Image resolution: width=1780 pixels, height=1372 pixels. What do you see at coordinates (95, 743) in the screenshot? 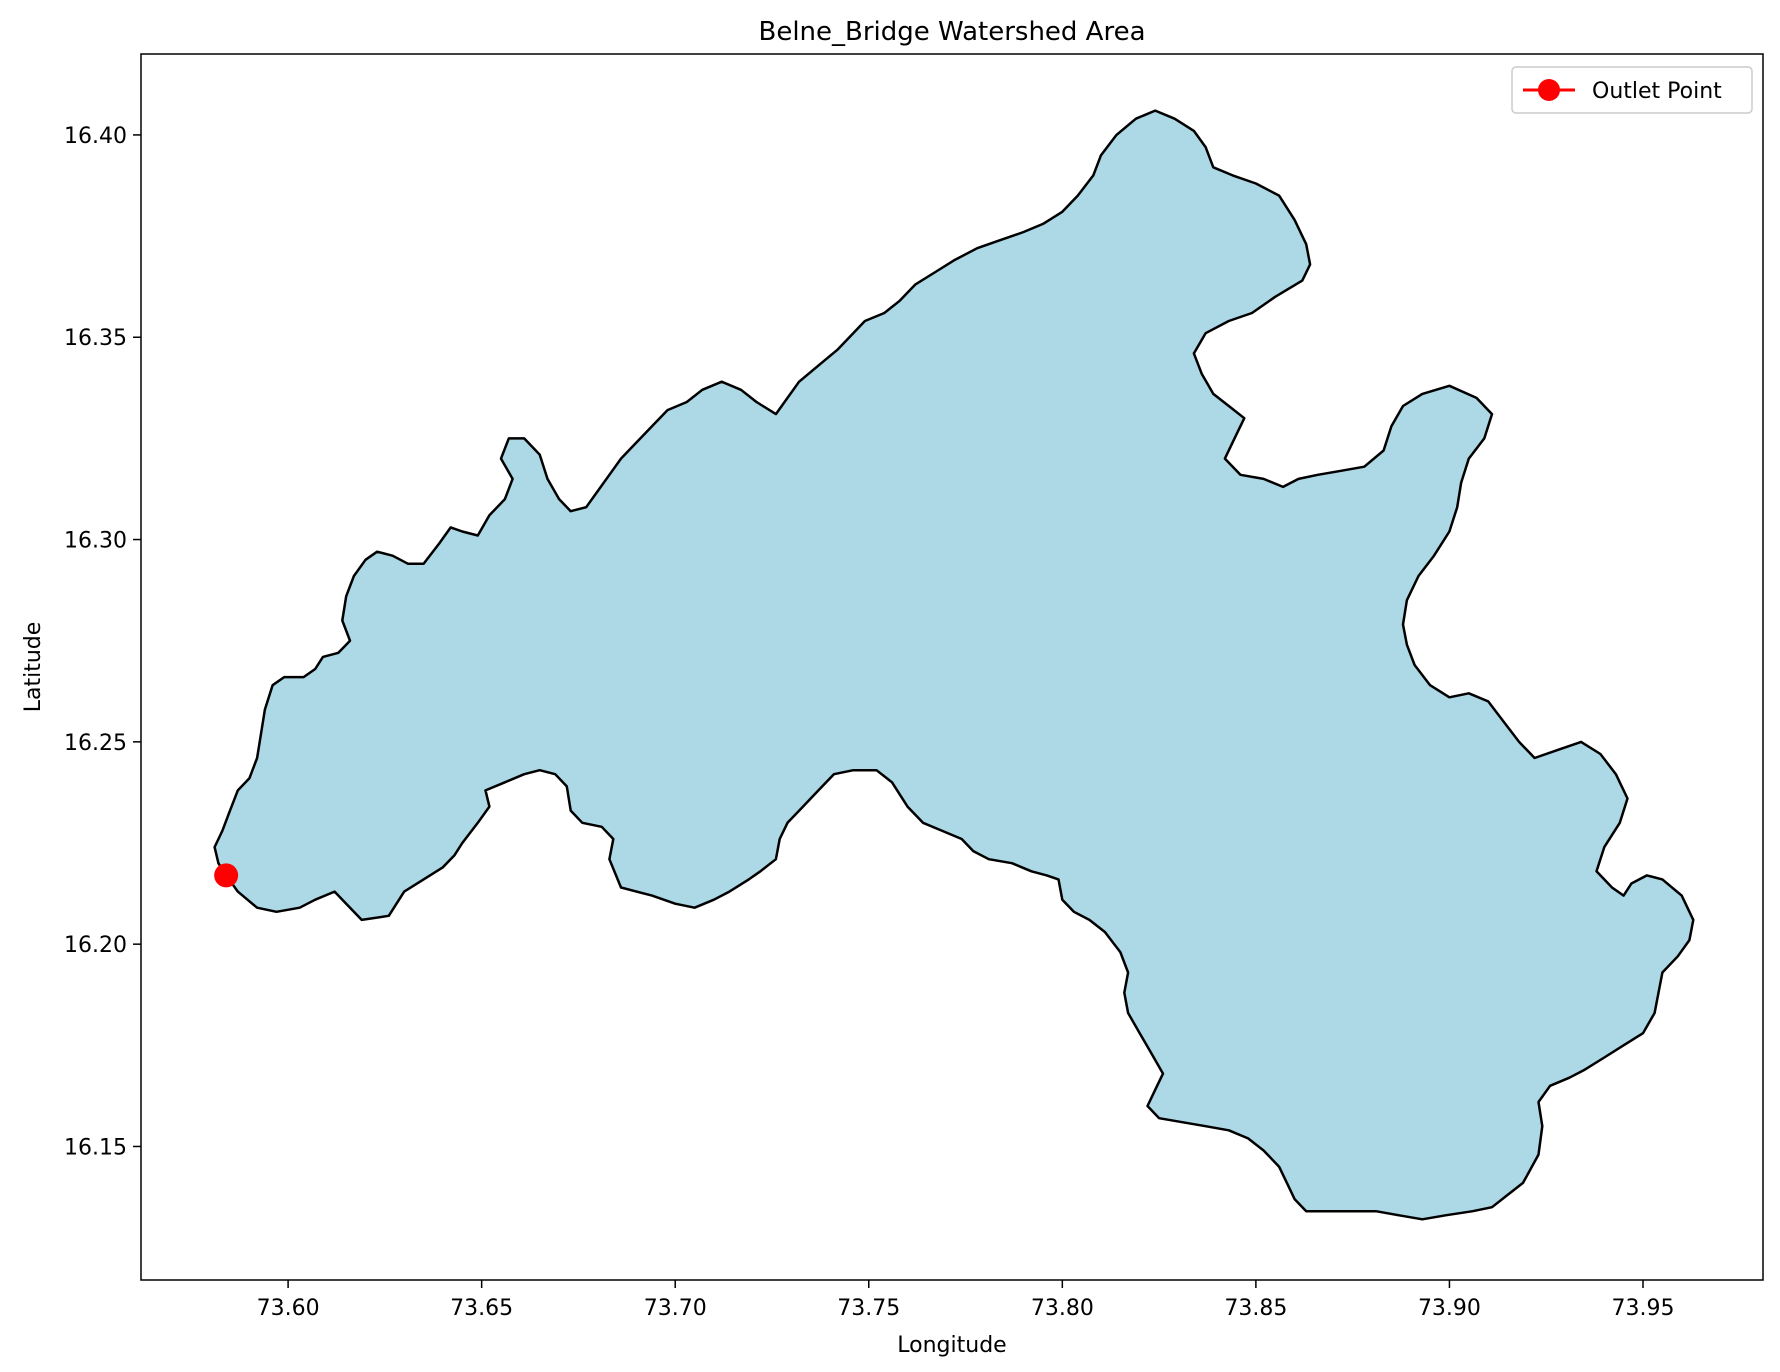
I see `y-tick-label: 16.25` at bounding box center [95, 743].